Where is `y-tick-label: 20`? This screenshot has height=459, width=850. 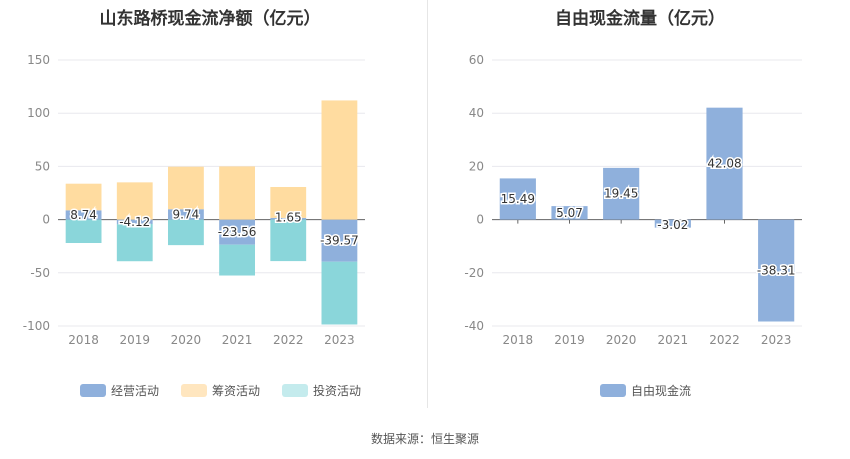
y-tick-label: 20 is located at coordinates (476, 166).